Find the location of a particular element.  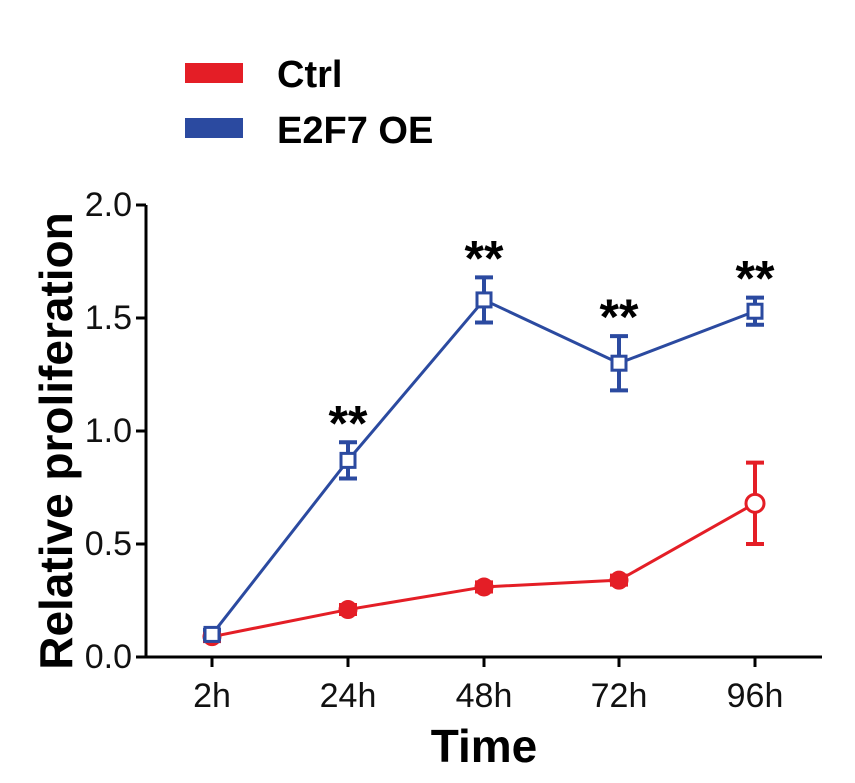

y-axis: 0.0 0.5 1.0 1.5 2.0 is located at coordinates (116, 431).